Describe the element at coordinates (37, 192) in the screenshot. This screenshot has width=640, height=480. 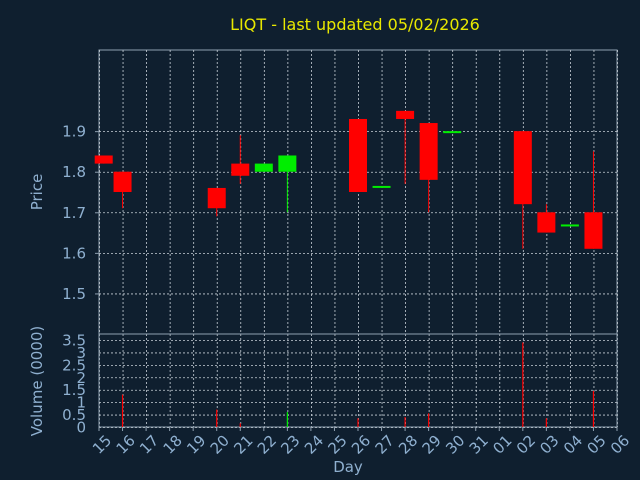
I see `price-axis-label: Price` at that location.